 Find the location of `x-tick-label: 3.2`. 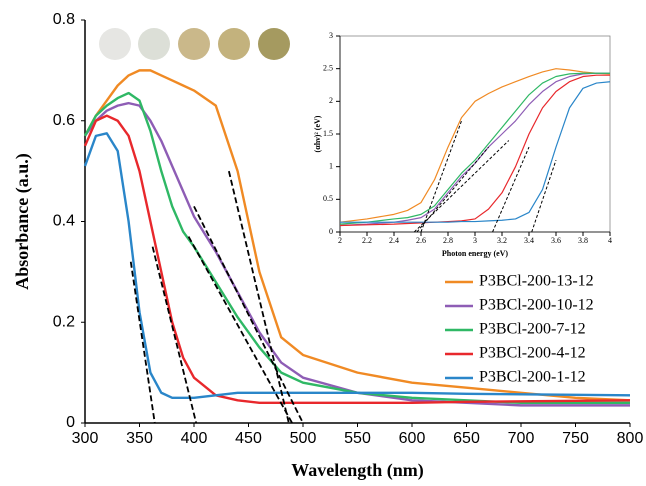

x-tick-label: 3.2 is located at coordinates (502, 240).